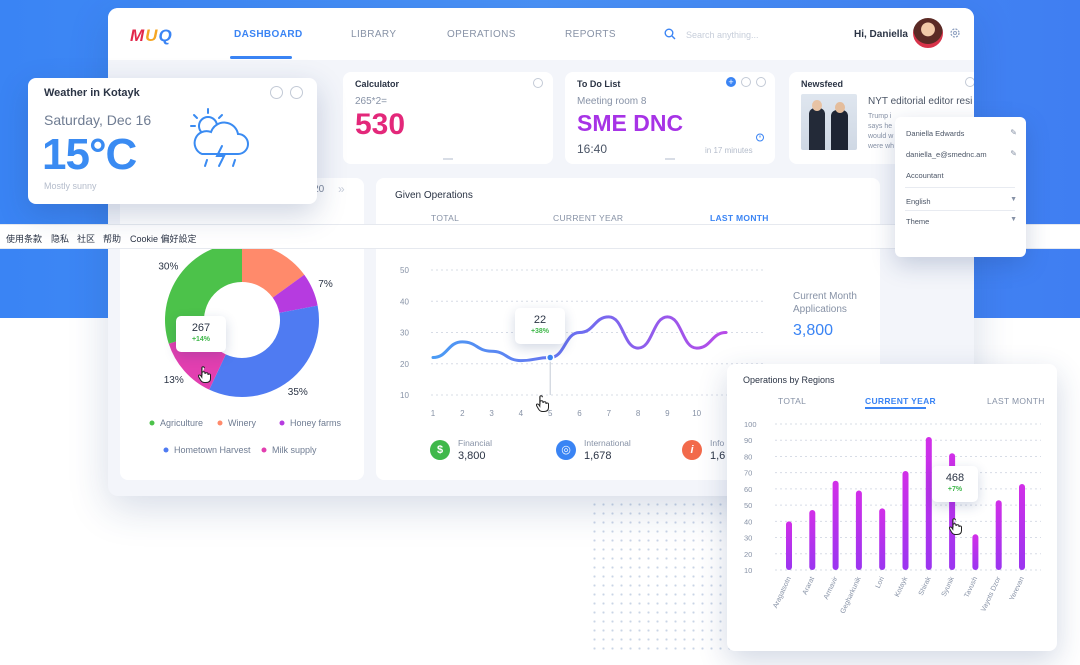  What do you see at coordinates (1016, 401) in the screenshot?
I see `regions-tab-last-month: LAST MONTH` at bounding box center [1016, 401].